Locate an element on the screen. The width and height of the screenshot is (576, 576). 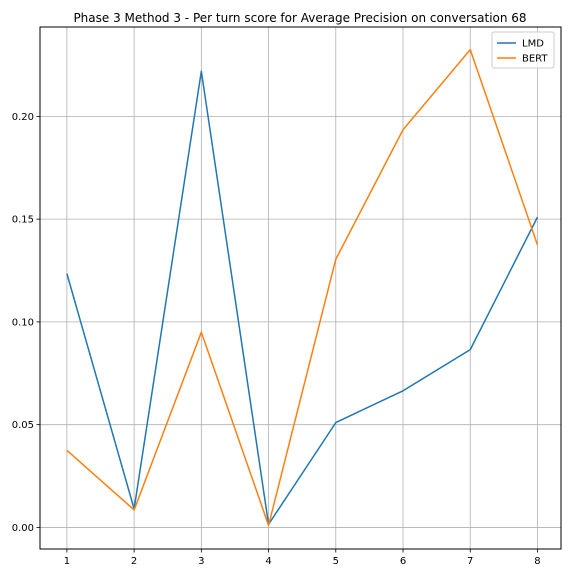
x-tick-label: 5 is located at coordinates (336, 561).